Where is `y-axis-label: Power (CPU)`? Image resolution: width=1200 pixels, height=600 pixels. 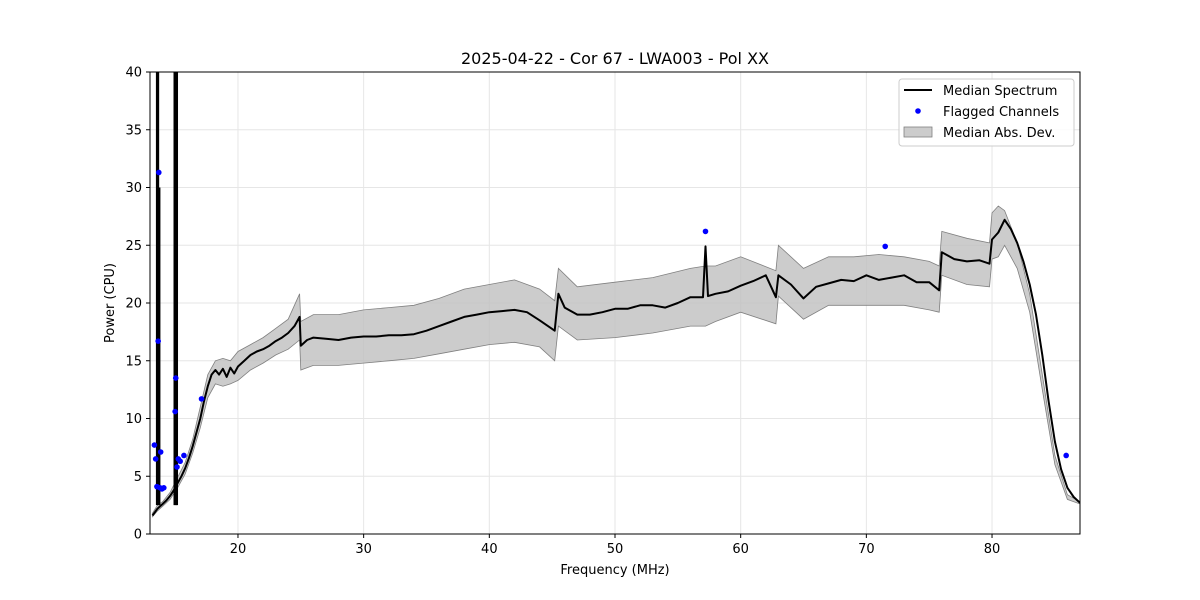
y-axis-label: Power (CPU) is located at coordinates (110, 303).